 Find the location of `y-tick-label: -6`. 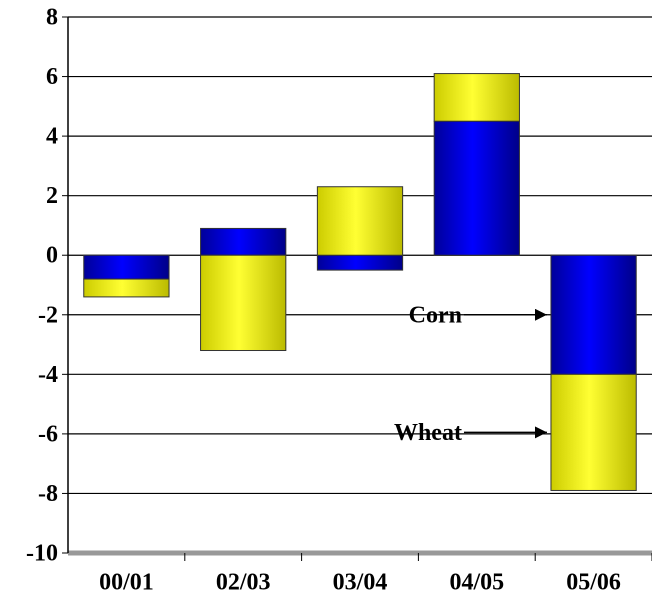

y-tick-label: -6 is located at coordinates (48, 434).